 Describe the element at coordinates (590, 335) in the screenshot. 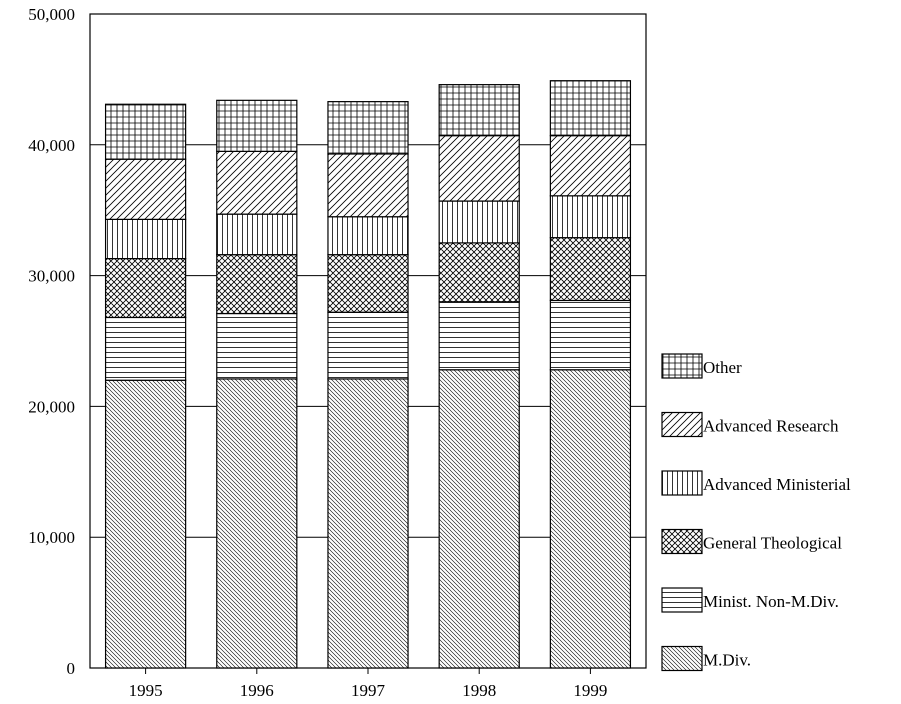

I see `bar-segment-minist-non-m-div-1999` at that location.